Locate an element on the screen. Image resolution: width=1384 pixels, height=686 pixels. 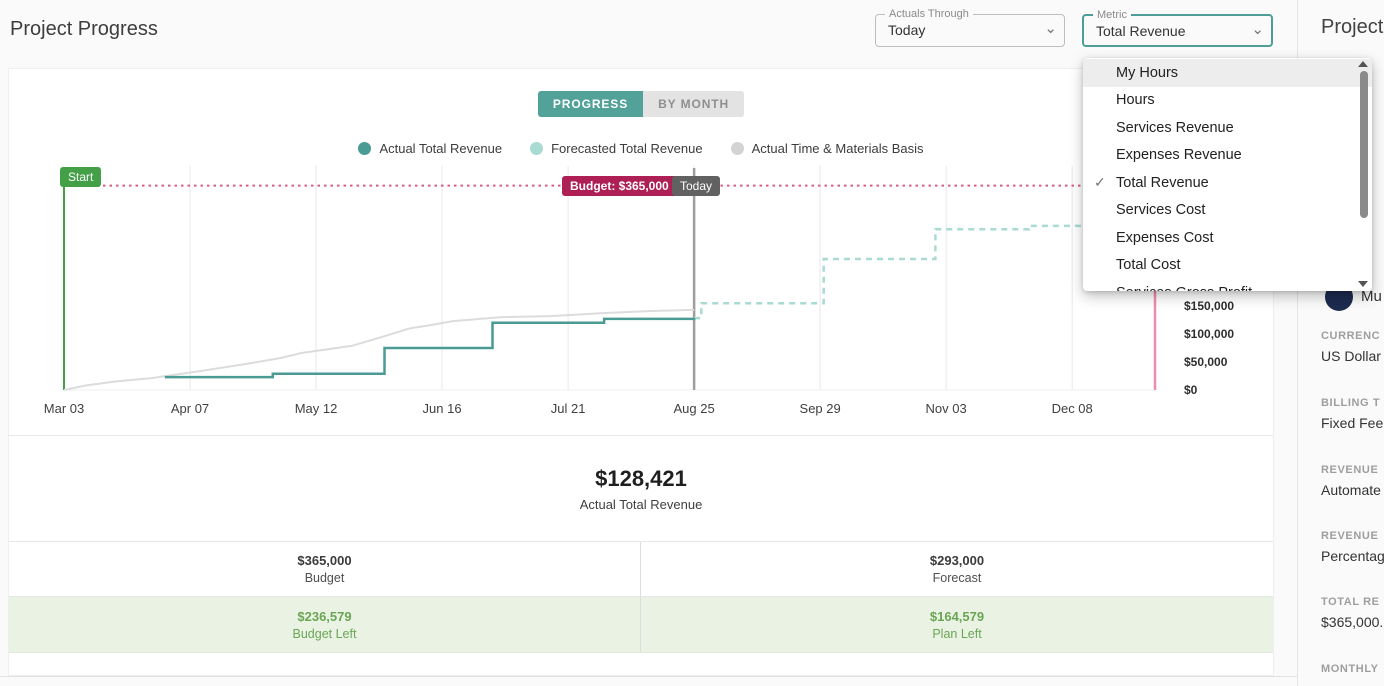
tab-progress: PROGRESS is located at coordinates (590, 104).